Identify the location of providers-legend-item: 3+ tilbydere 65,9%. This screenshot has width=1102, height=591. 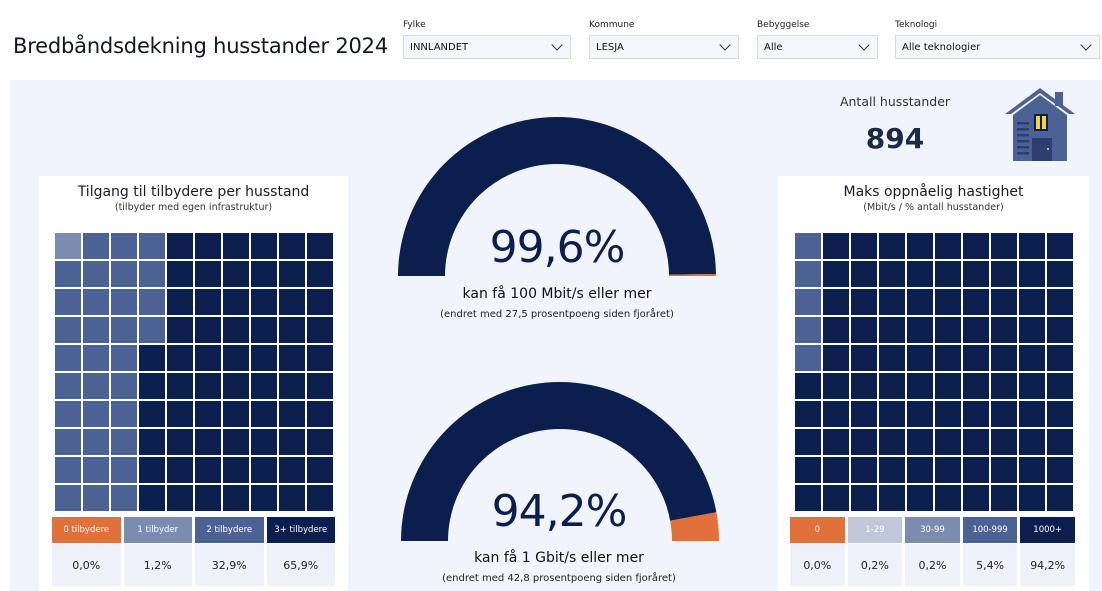
(300, 551).